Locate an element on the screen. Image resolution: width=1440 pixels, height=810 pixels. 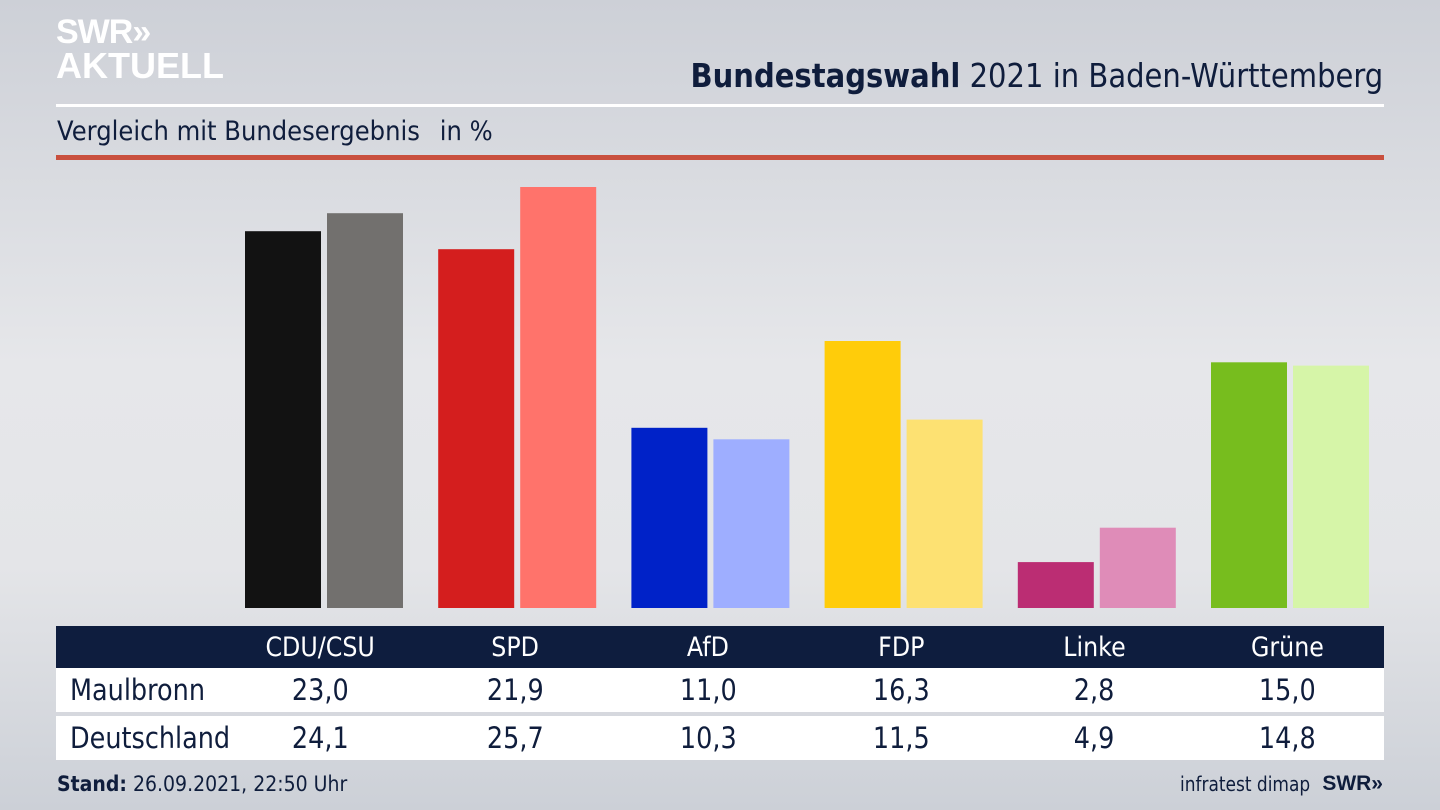
cell-value: 16,3 is located at coordinates (901, 690).